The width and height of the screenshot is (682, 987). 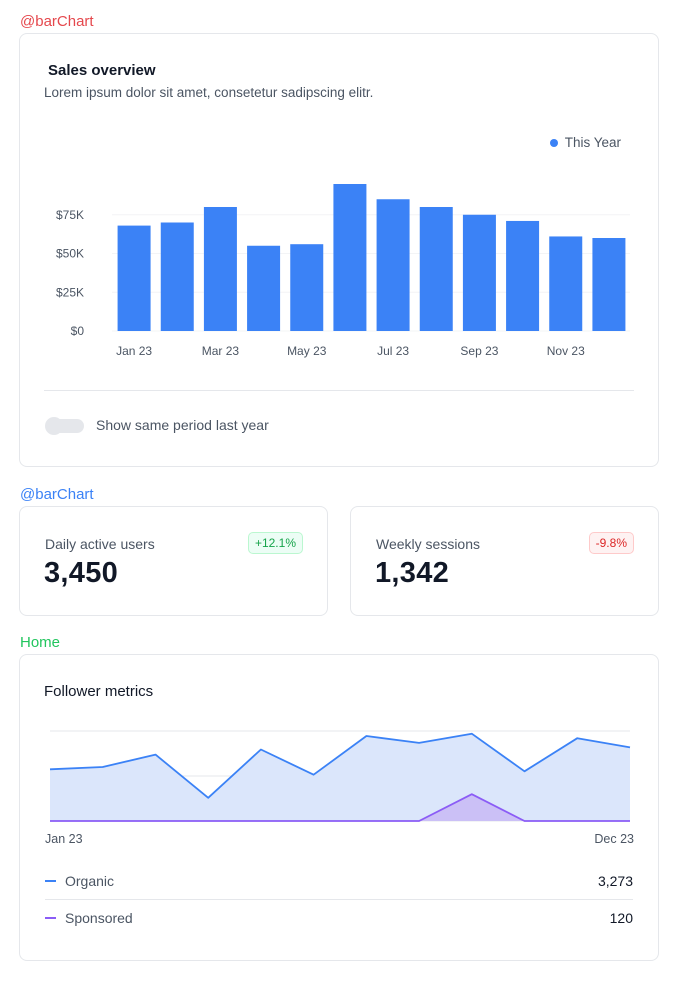 I want to click on x-tick-label: Sep 23, so click(x=479, y=351).